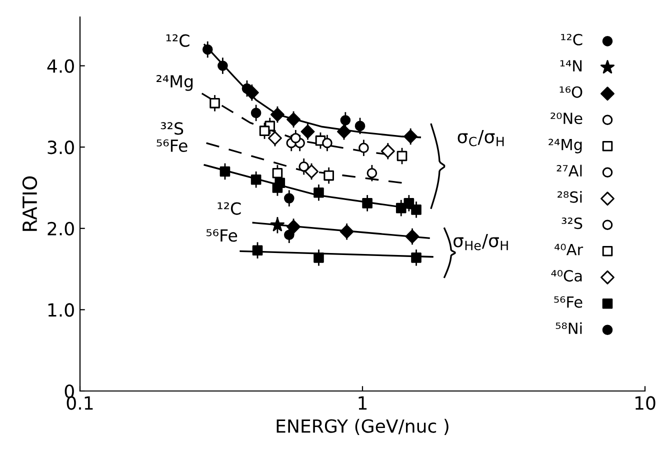  What do you see at coordinates (172, 128) in the screenshot?
I see `annotation: ³²S` at bounding box center [172, 128].